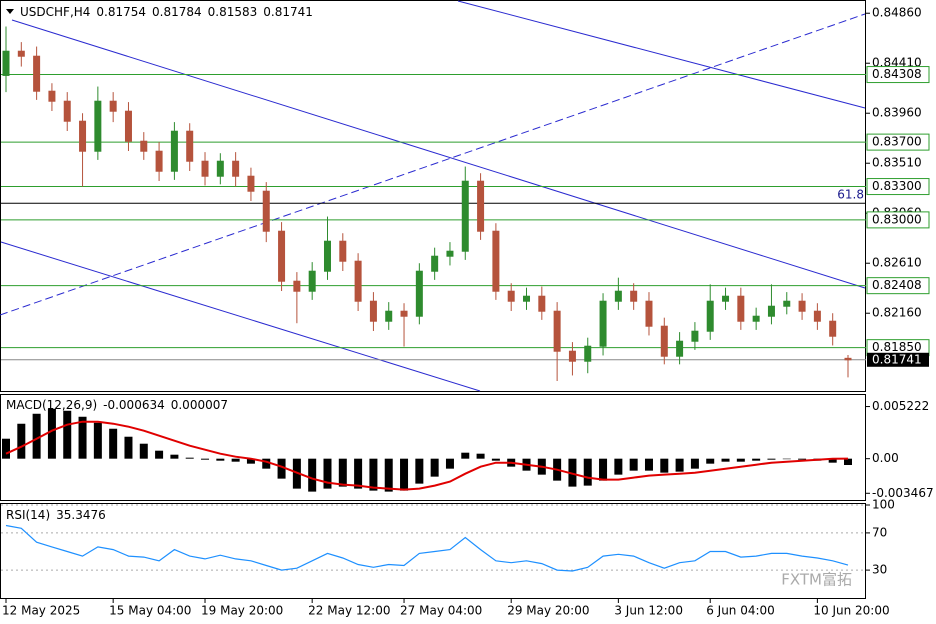 The width and height of the screenshot is (936, 624). I want to click on fib-label: 61.8, so click(850, 195).